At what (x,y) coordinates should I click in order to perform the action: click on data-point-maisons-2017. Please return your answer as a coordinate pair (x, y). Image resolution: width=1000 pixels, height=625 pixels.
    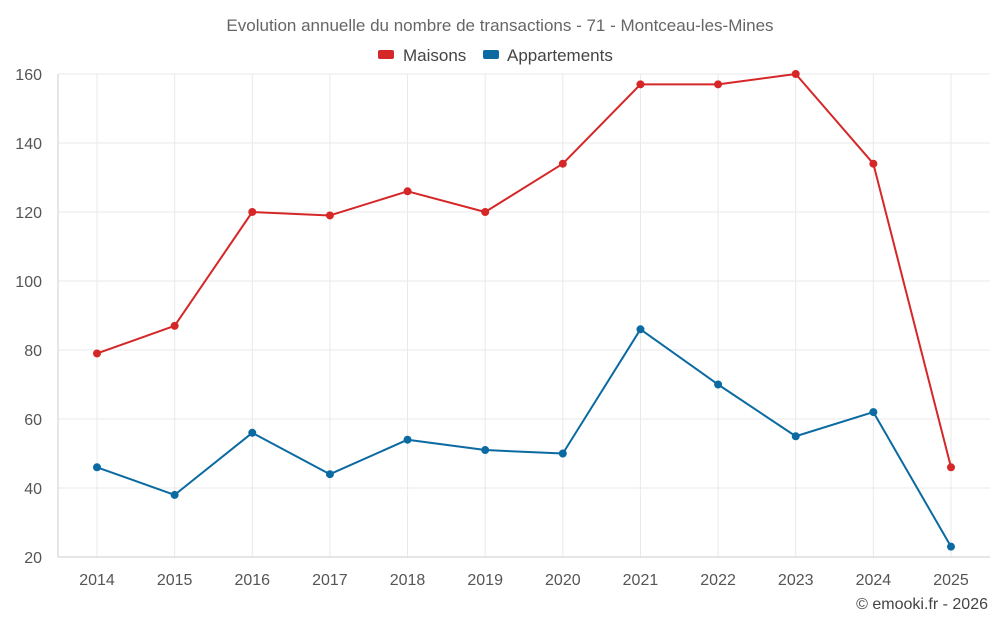
    Looking at the image, I should click on (329, 215).